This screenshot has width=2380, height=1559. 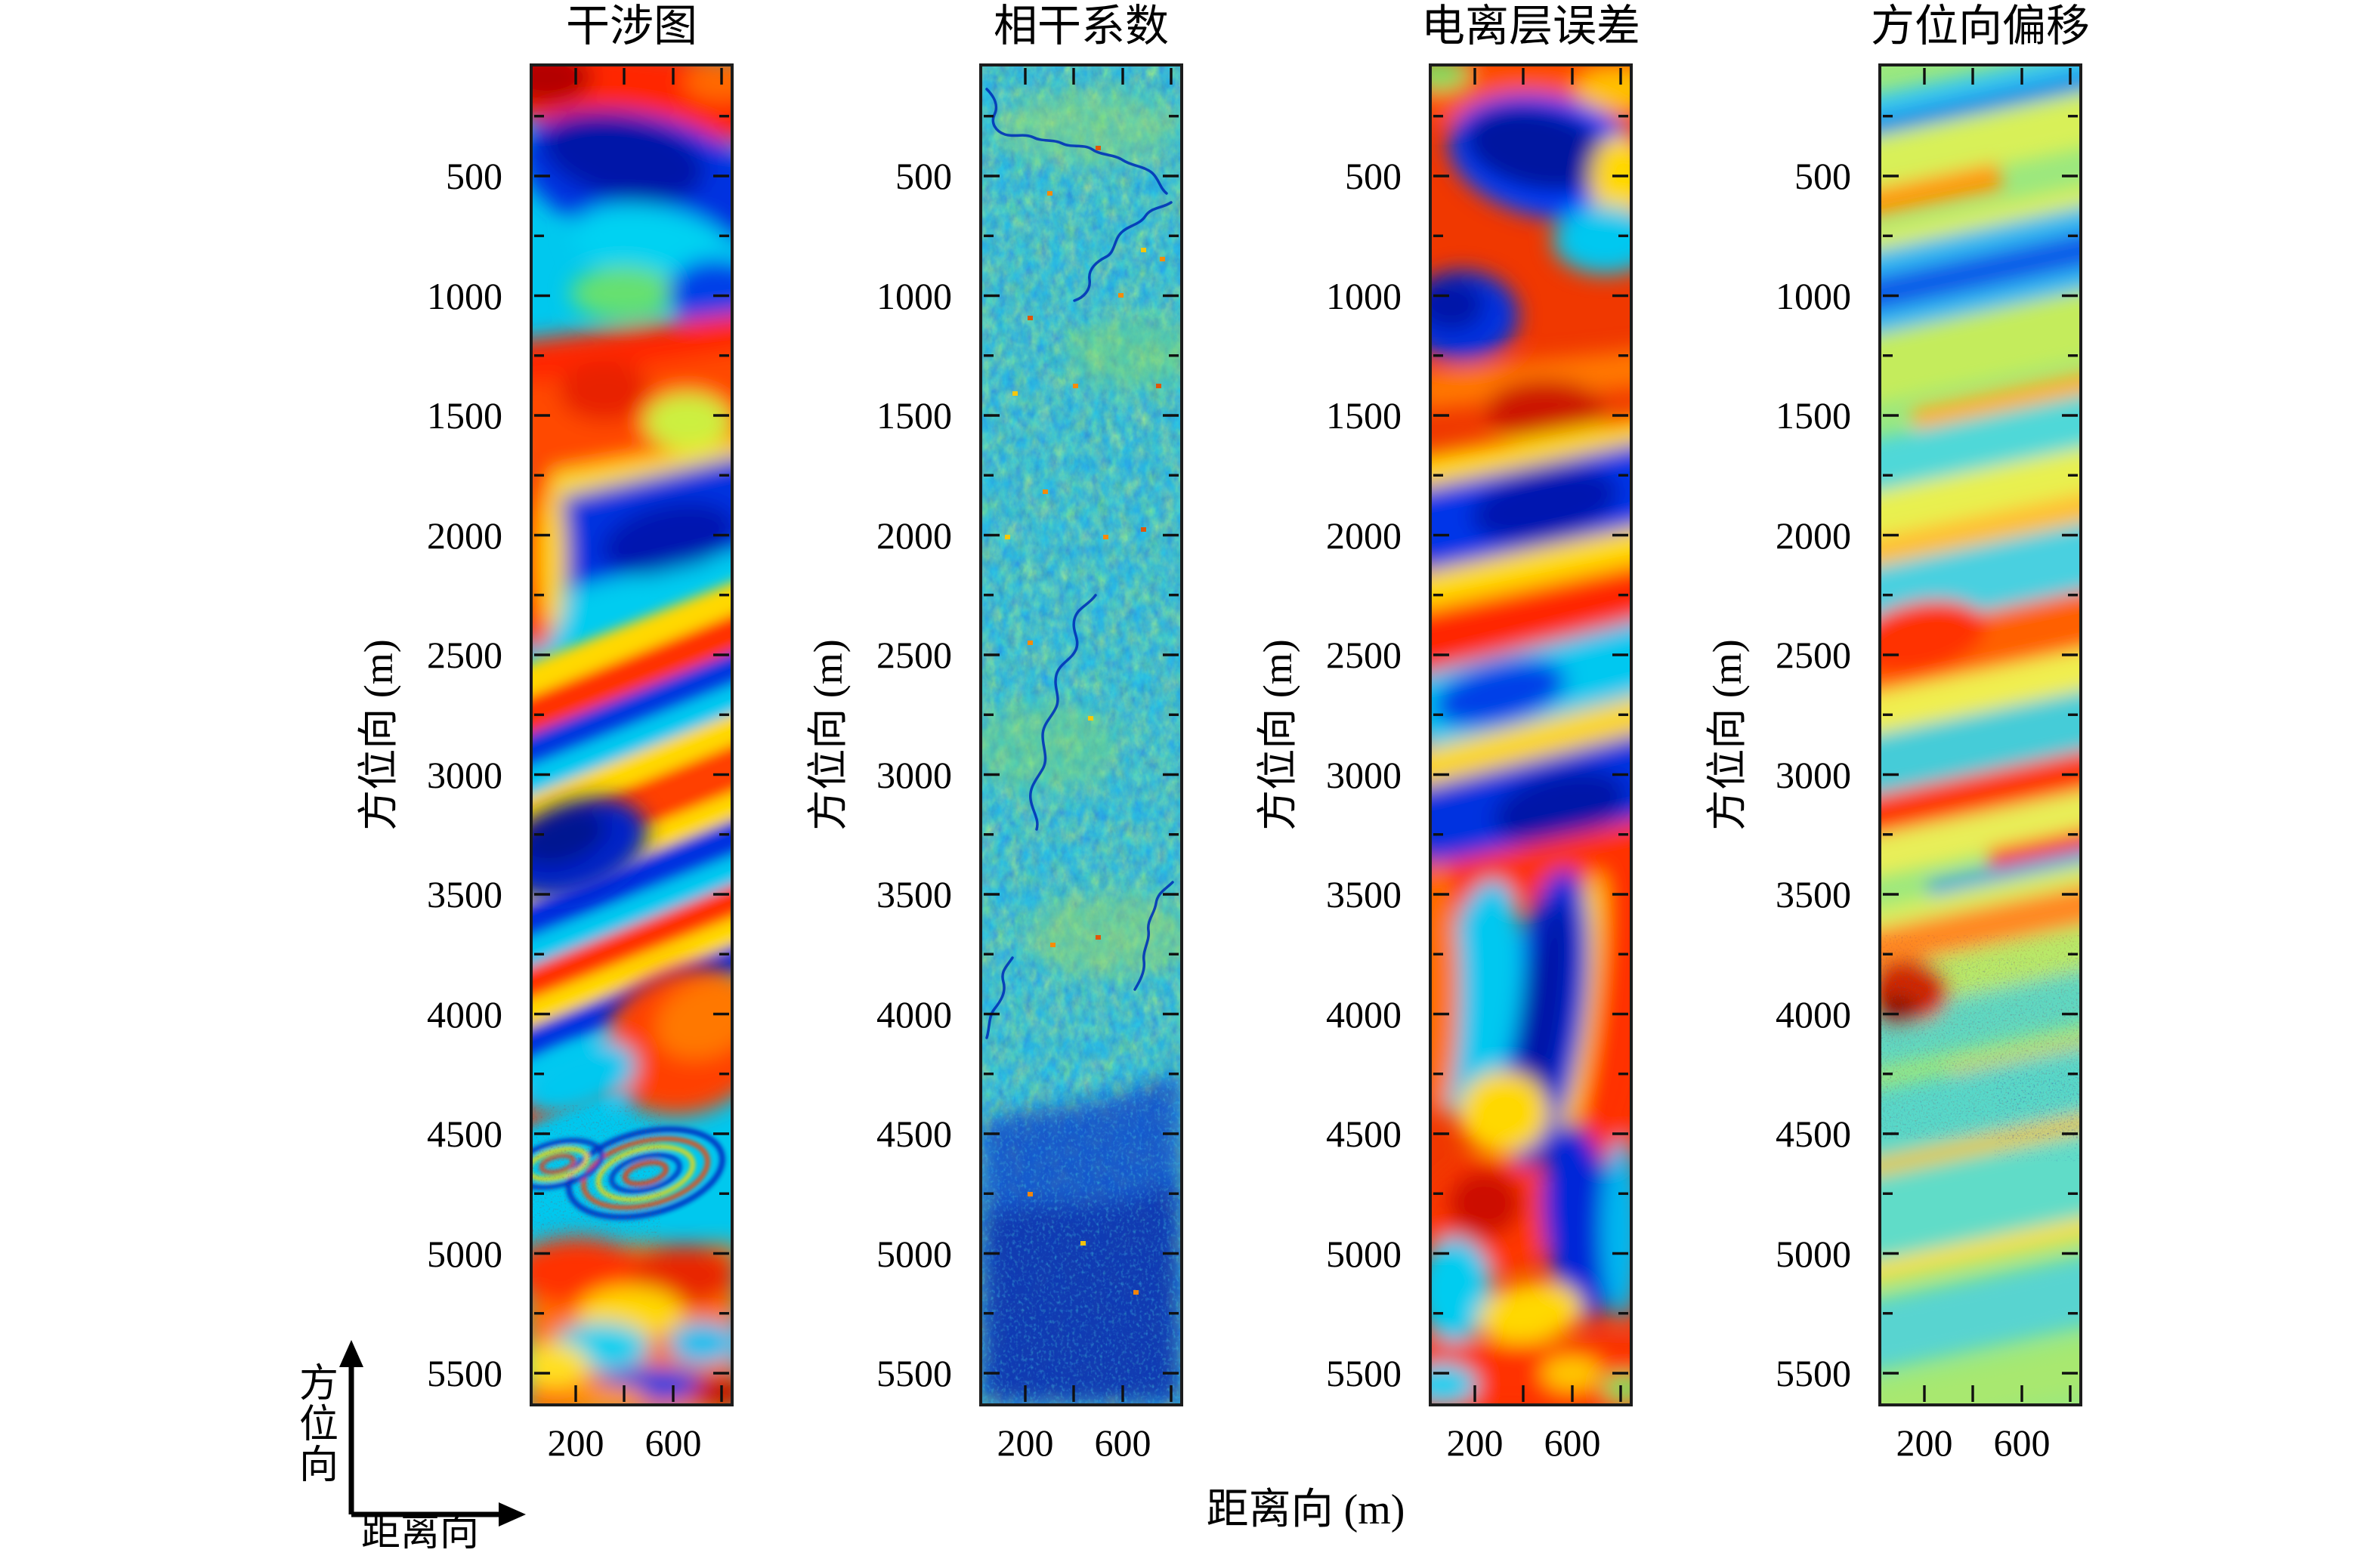 I want to click on y-axis-label-1: 方位向 (m), so click(x=378, y=735).